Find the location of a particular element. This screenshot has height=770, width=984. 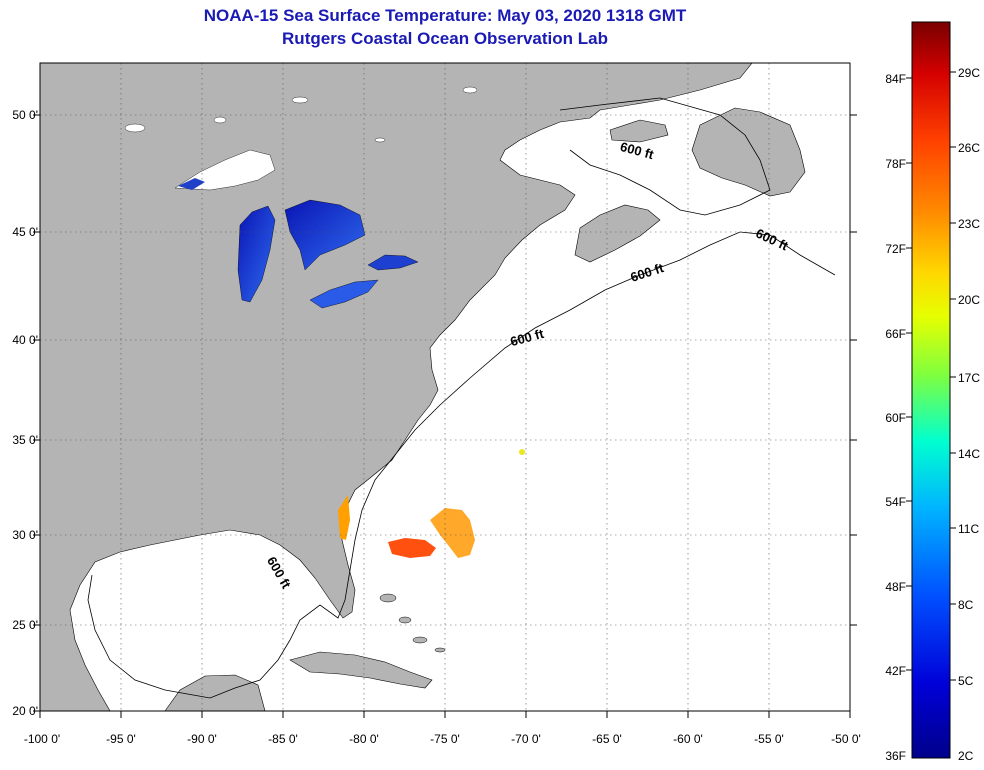

colorbar-c-label: 14C is located at coordinates (969, 454).